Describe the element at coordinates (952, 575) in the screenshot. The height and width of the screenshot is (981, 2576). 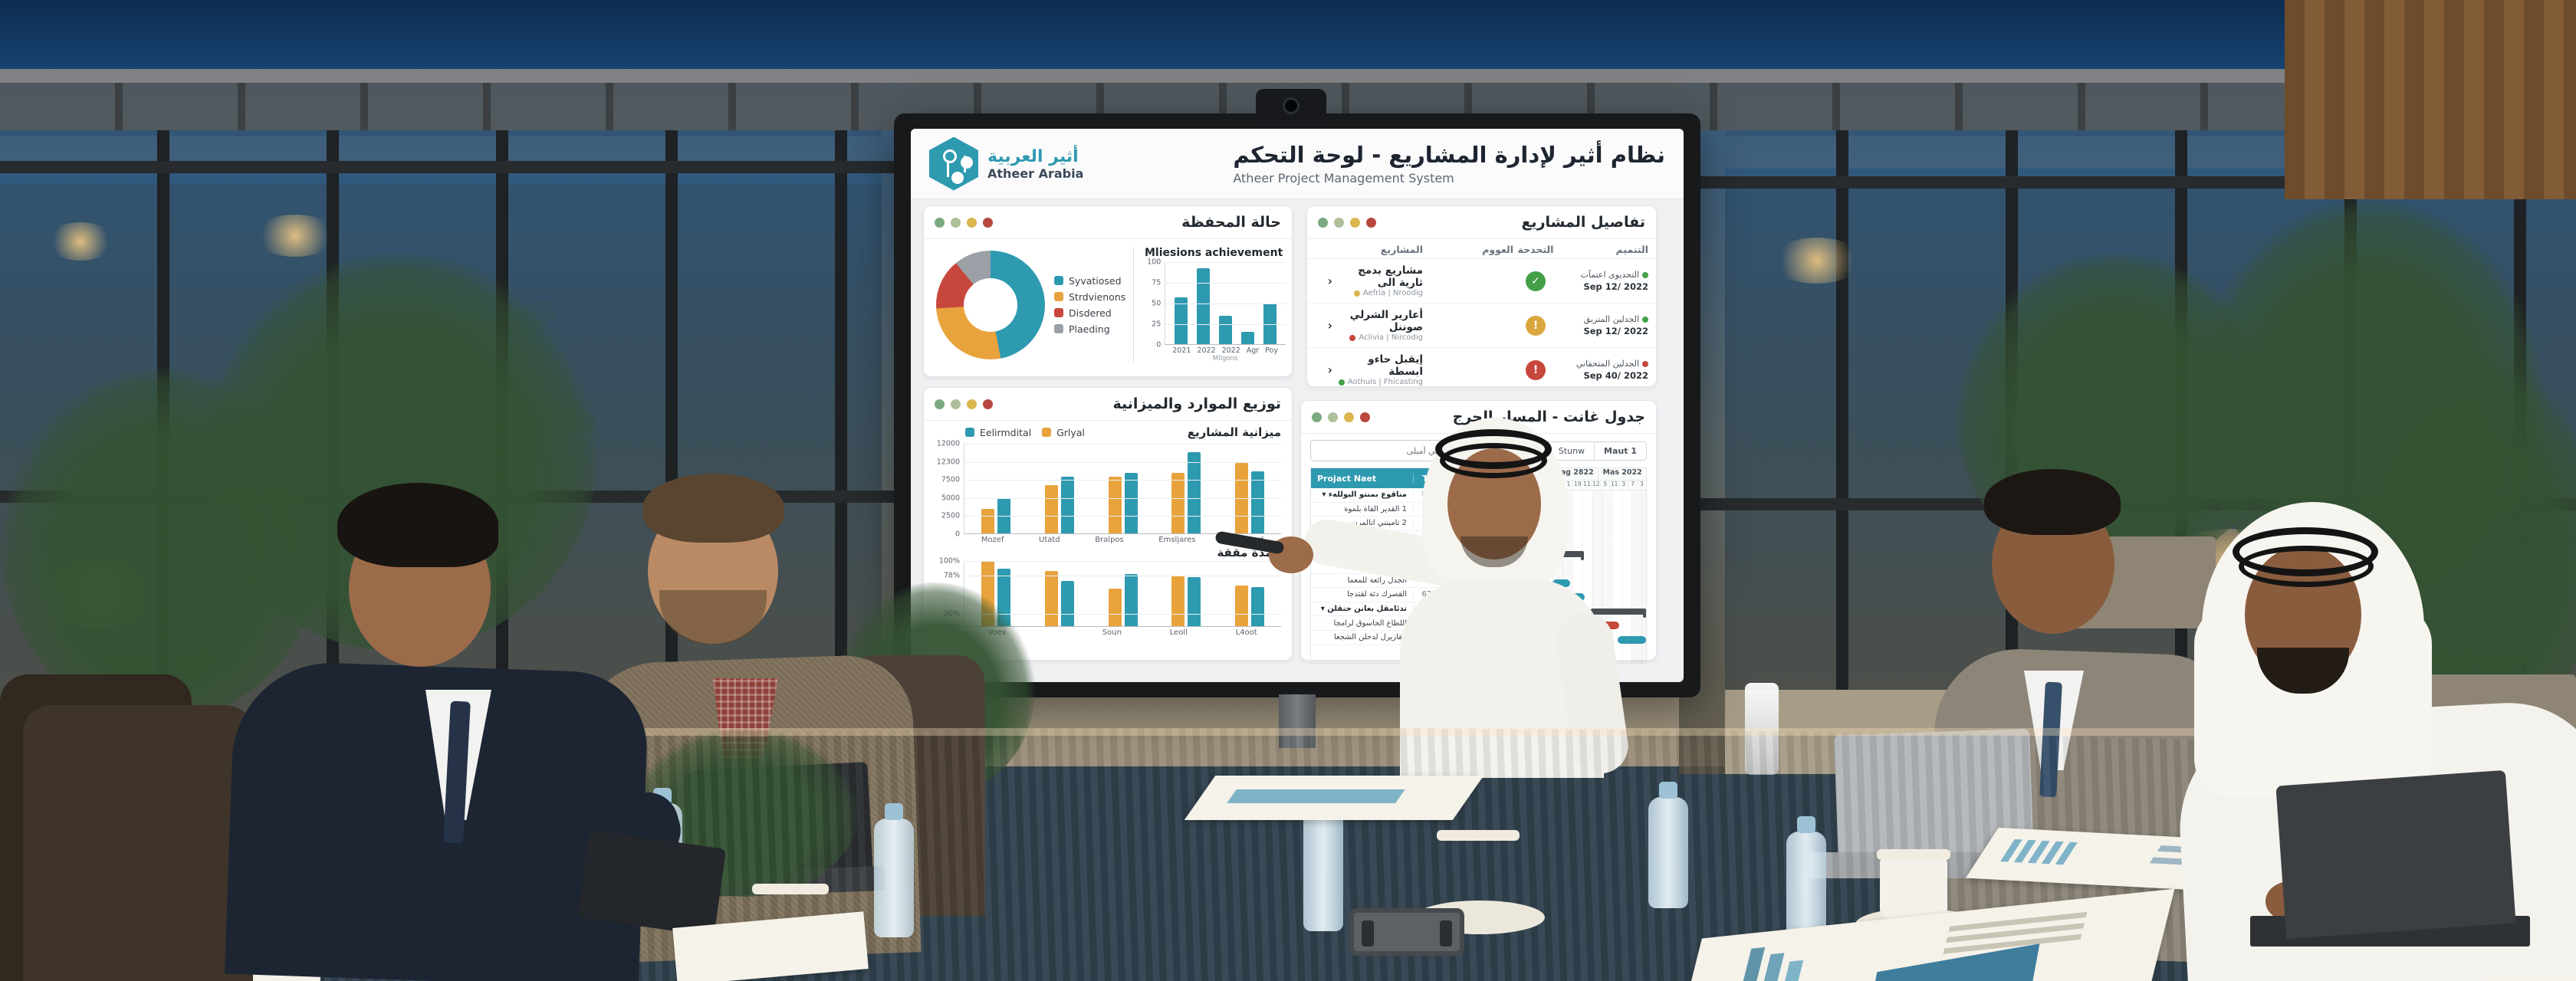
I see `y-tick: 78%` at that location.